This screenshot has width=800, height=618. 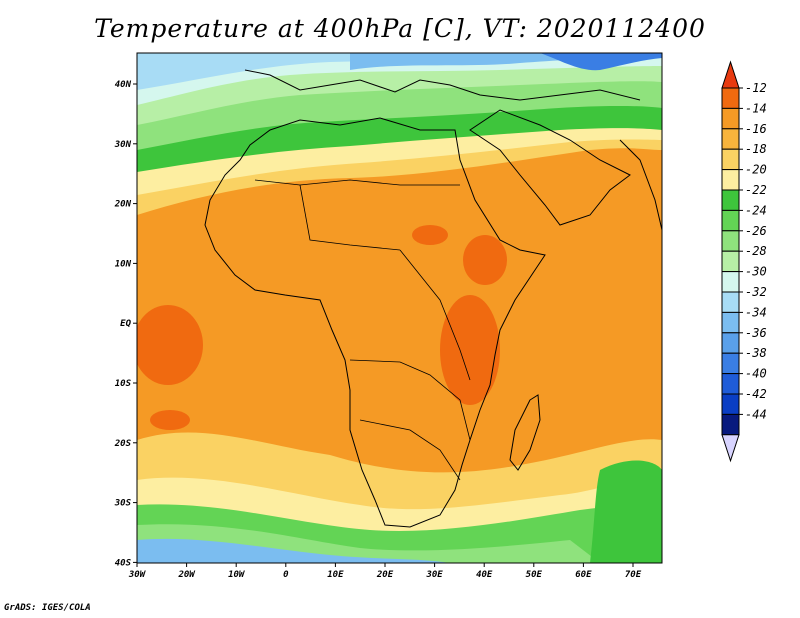 I want to click on colorbar-label: -34, so click(x=756, y=312).